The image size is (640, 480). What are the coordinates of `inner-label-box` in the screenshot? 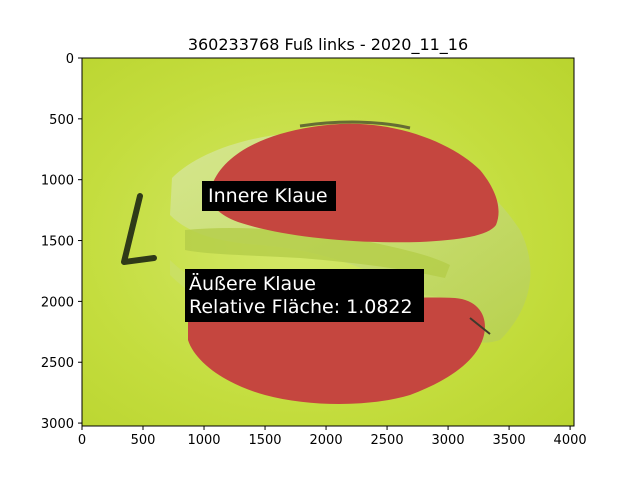 It's located at (269, 196).